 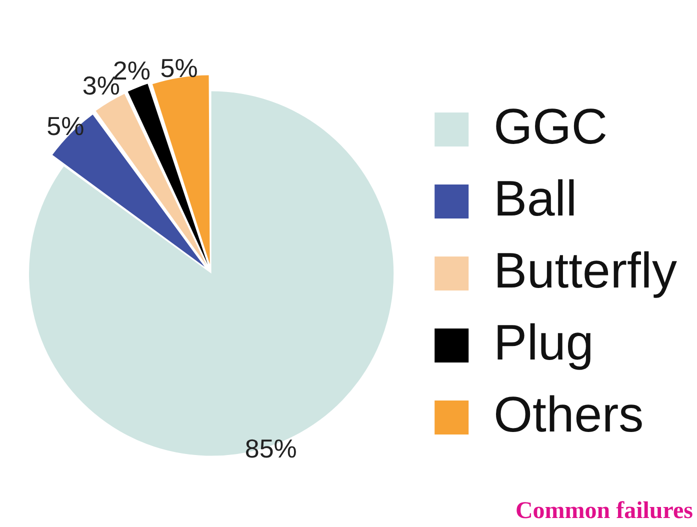 What do you see at coordinates (270, 449) in the screenshot?
I see `data-label: 85%` at bounding box center [270, 449].